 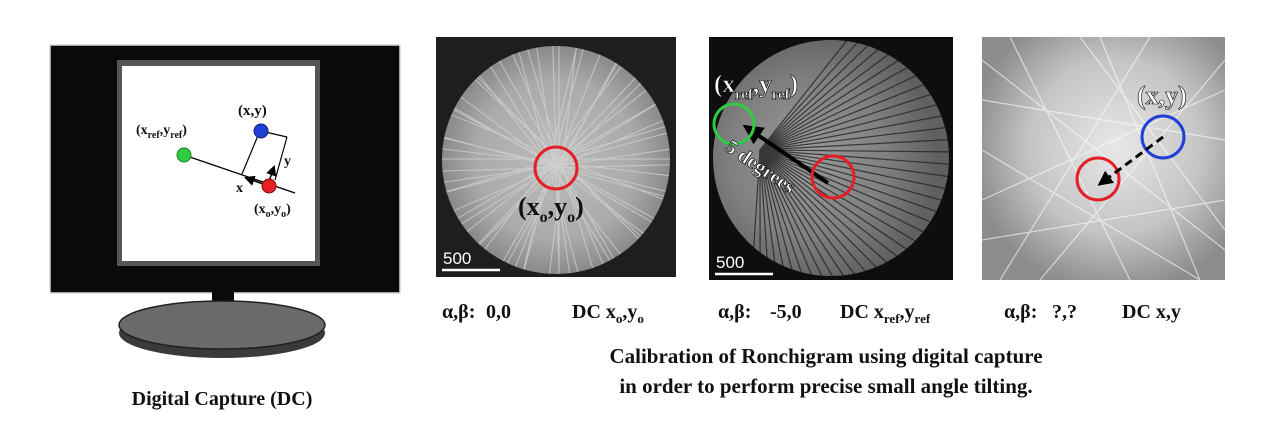 What do you see at coordinates (222, 399) in the screenshot?
I see `monitor-caption: Digital Capture (DC)` at bounding box center [222, 399].